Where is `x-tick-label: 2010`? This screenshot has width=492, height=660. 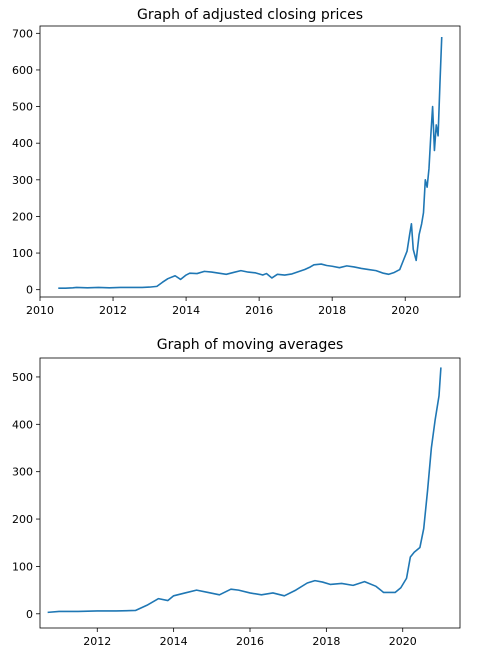
x-tick-label: 2010 is located at coordinates (40, 310).